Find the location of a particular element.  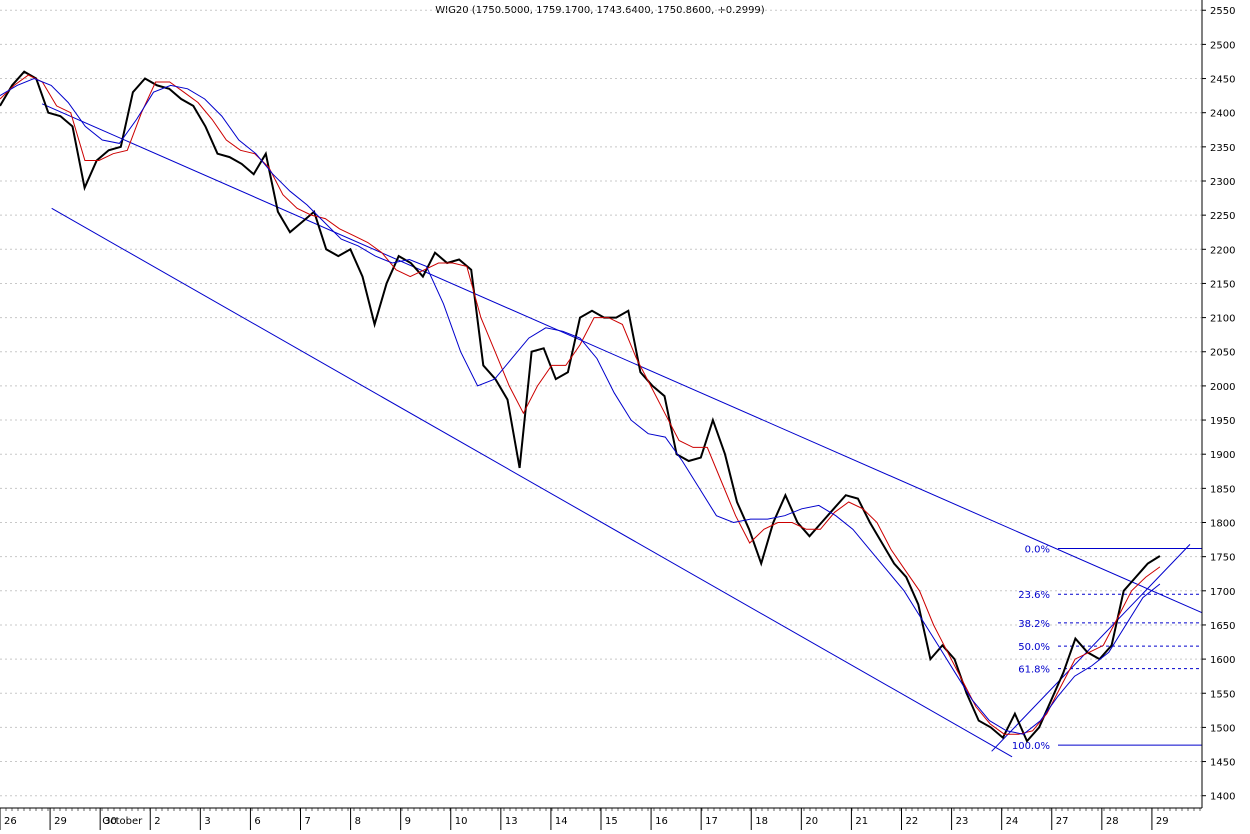

x-tick-label: 26 is located at coordinates (10, 821).